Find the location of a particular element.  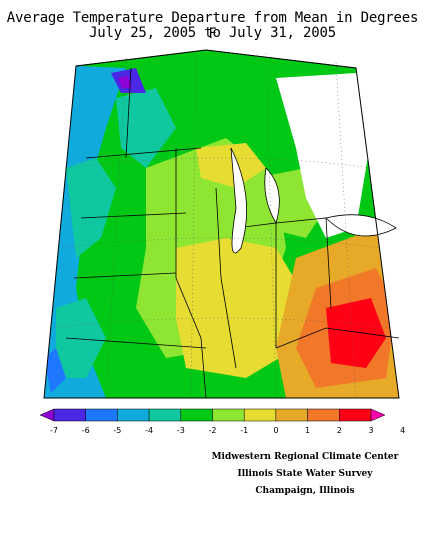

legend-tick-label: 1 is located at coordinates (308, 430).